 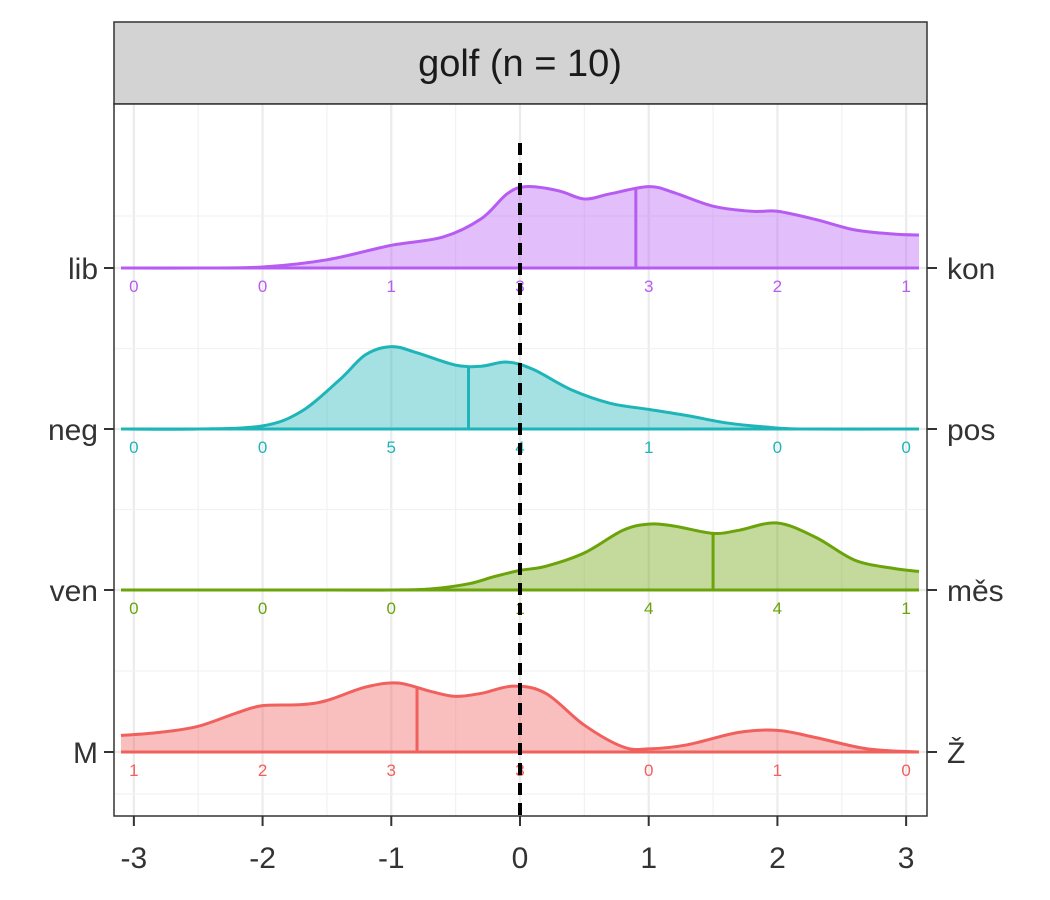 I want to click on left-label: neg, so click(x=73, y=430).